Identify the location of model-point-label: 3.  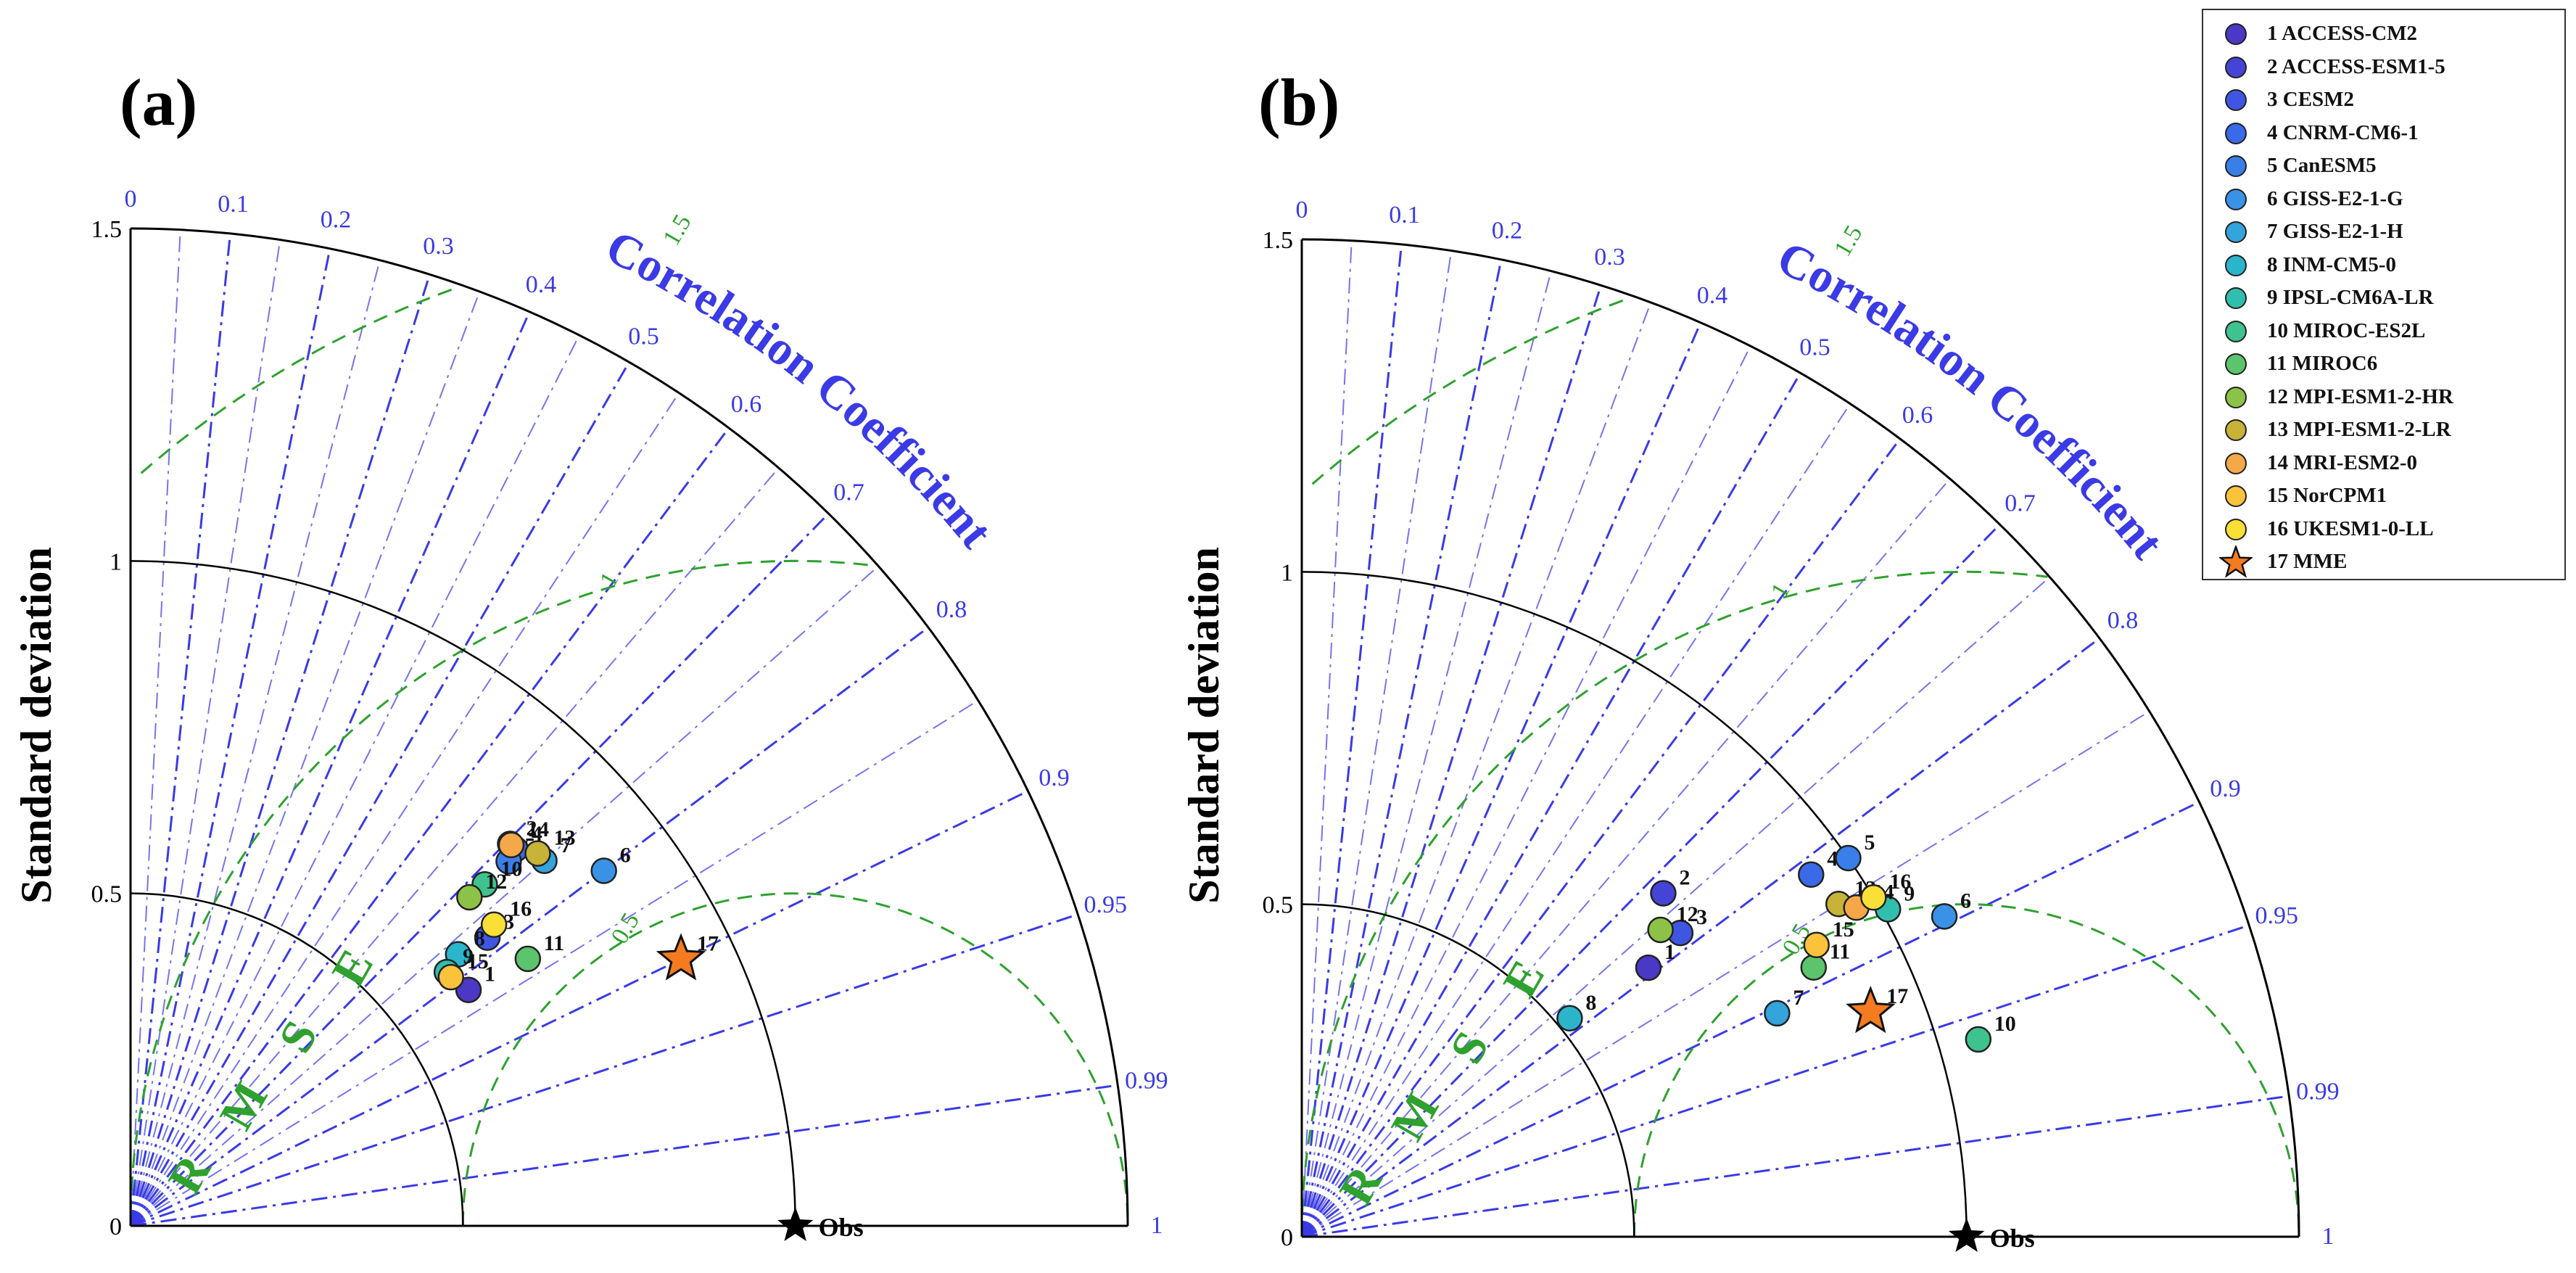
(1701, 917).